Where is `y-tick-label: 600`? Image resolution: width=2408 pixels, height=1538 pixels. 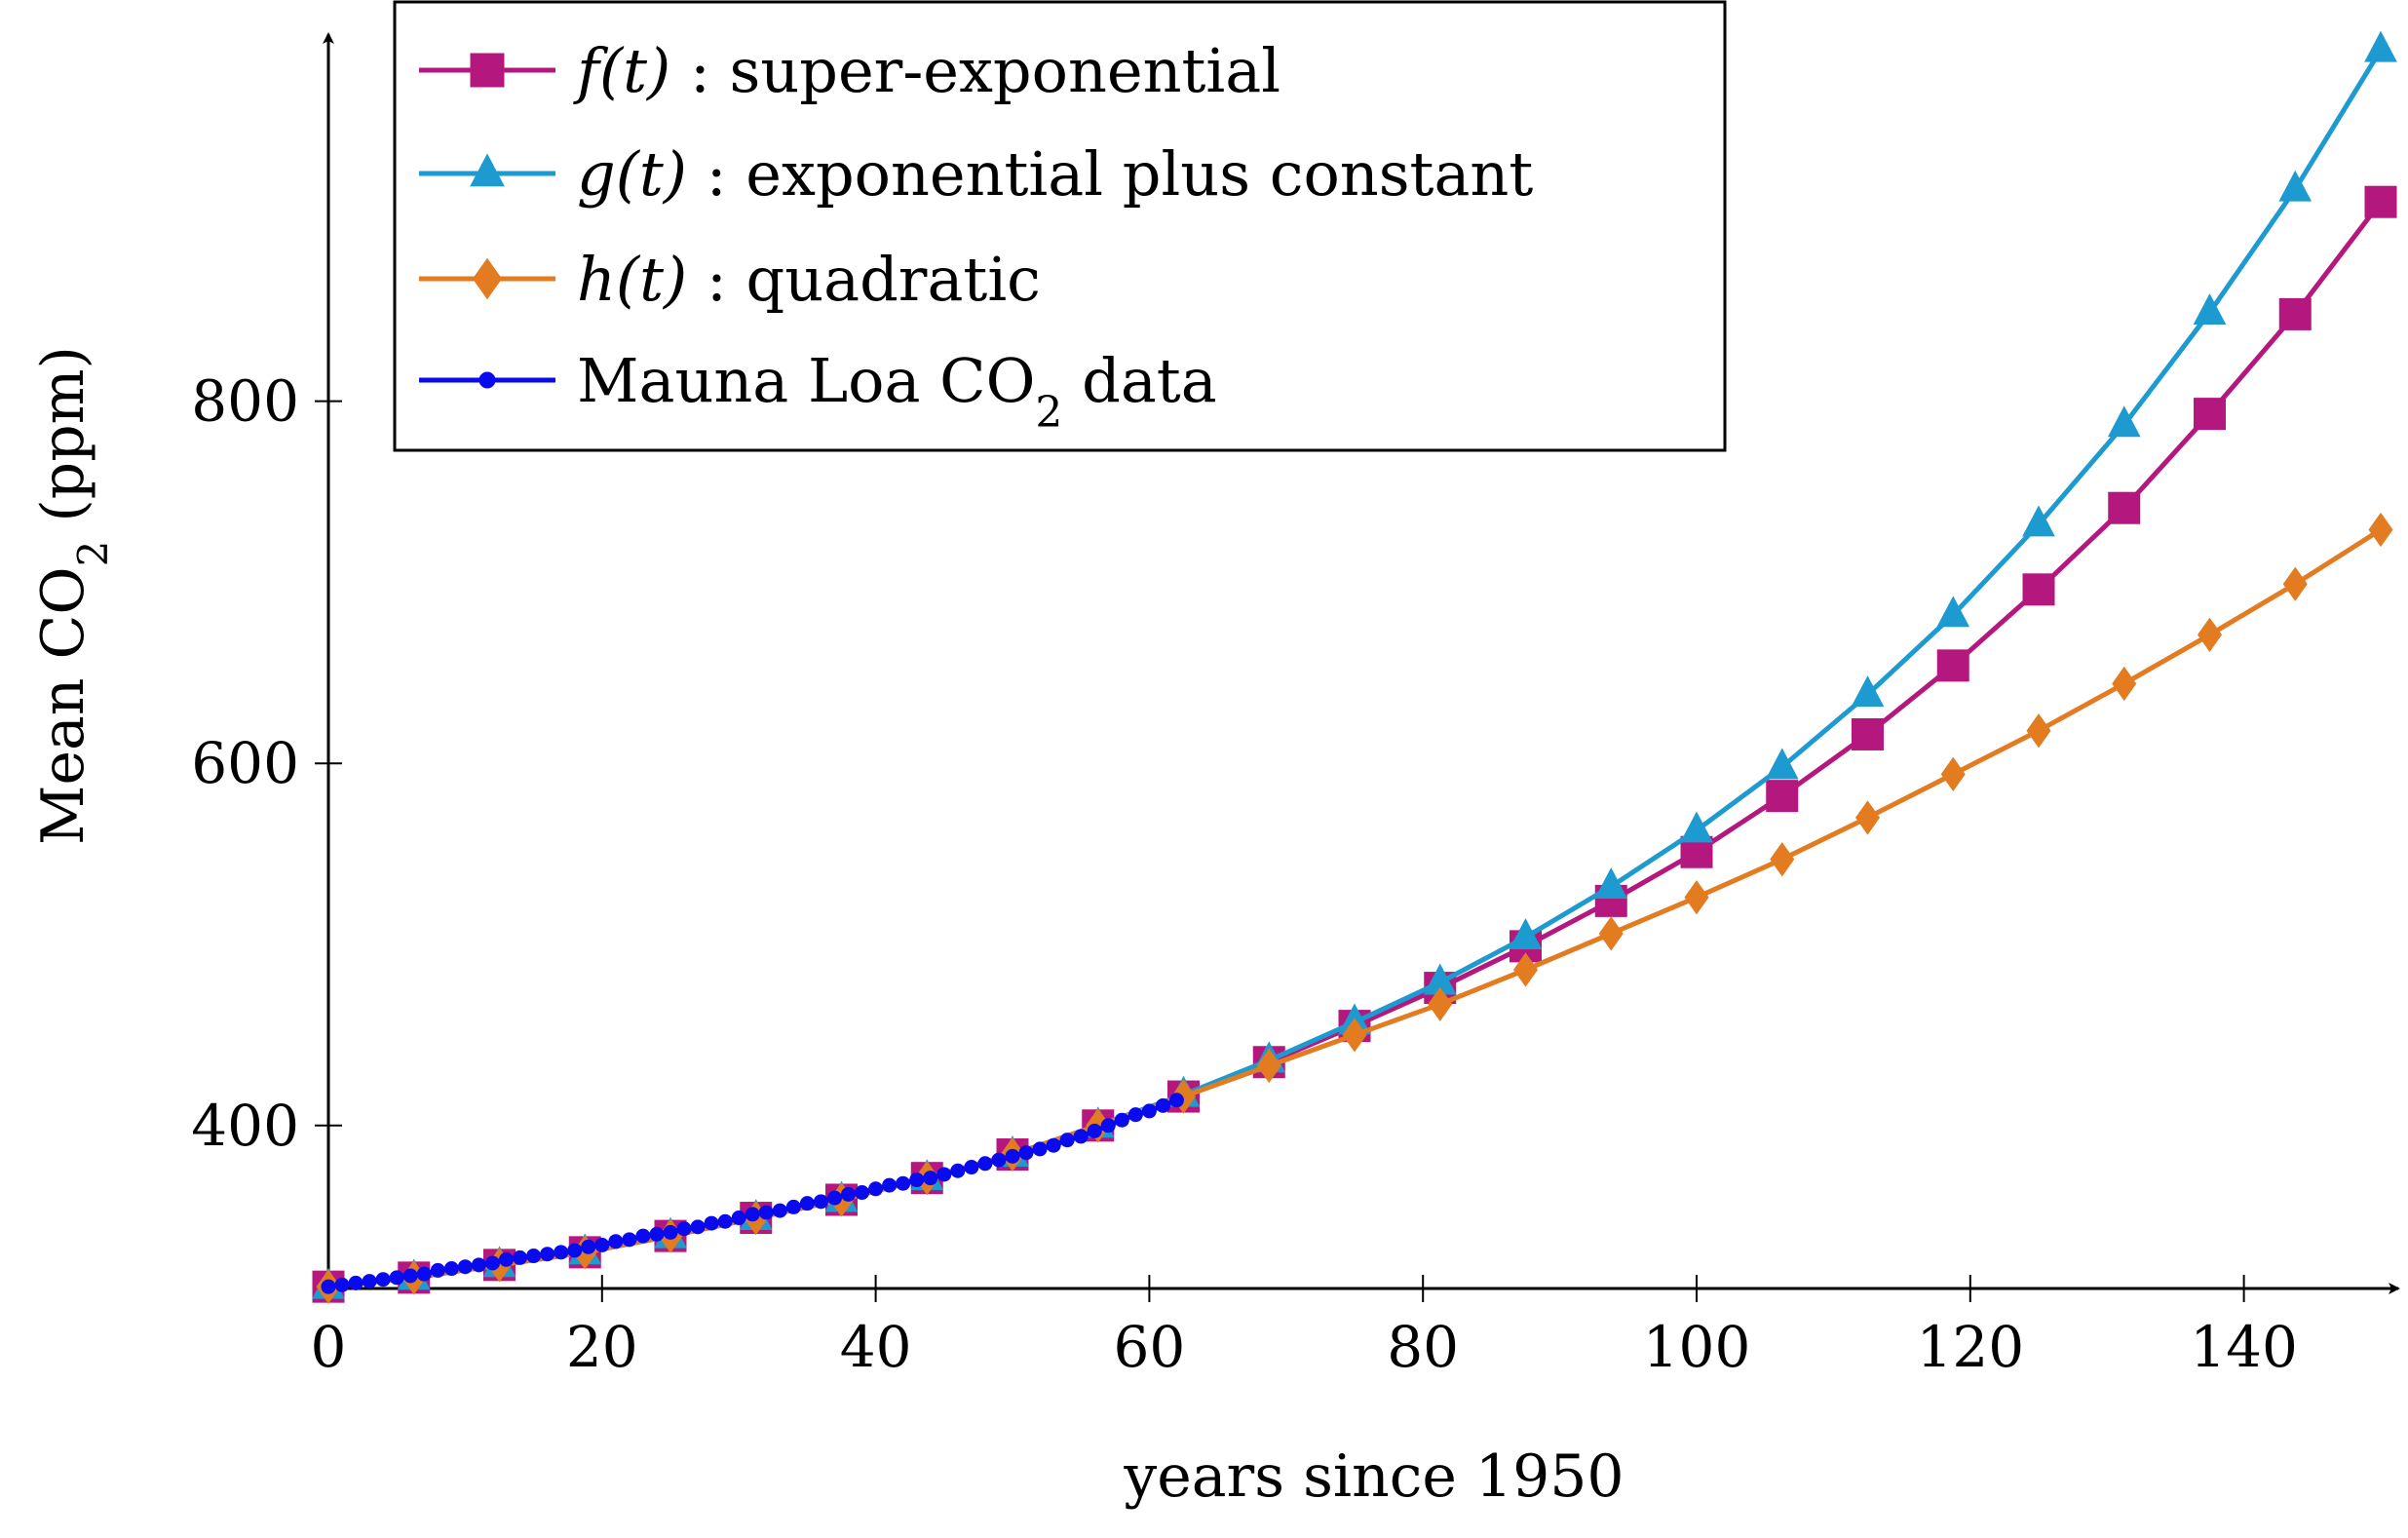
y-tick-label: 600 is located at coordinates (245, 763).